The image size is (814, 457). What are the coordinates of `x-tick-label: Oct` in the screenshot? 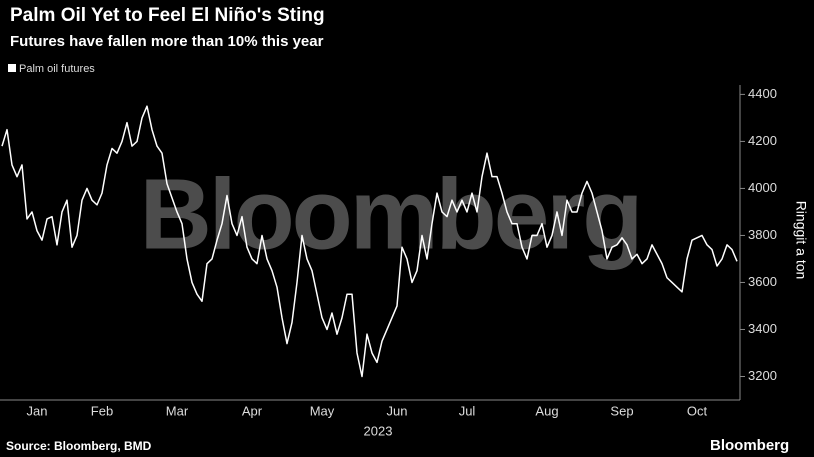 It's located at (697, 410).